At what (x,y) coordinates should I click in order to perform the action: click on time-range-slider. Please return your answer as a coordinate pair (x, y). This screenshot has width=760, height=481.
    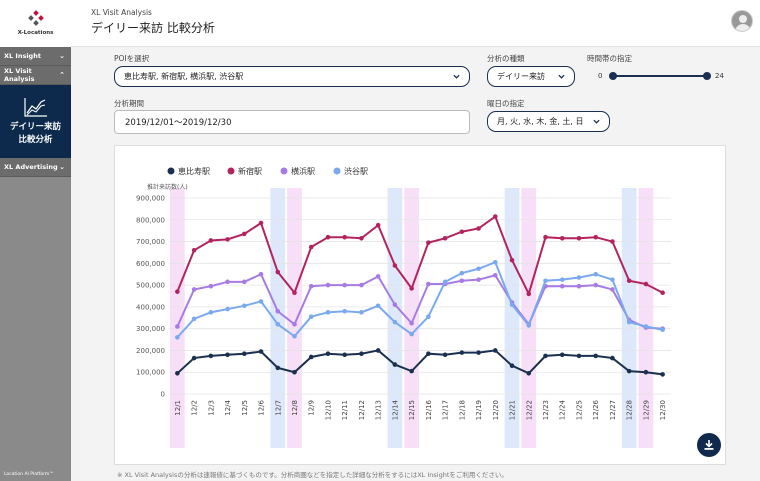
    Looking at the image, I should click on (660, 76).